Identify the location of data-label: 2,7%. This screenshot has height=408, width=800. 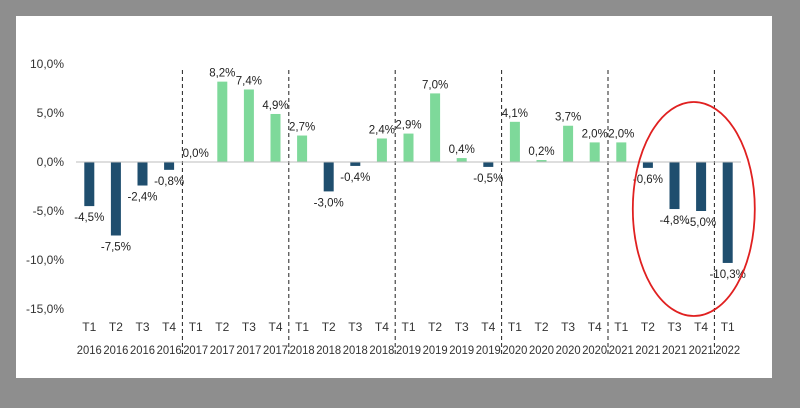
(302, 128).